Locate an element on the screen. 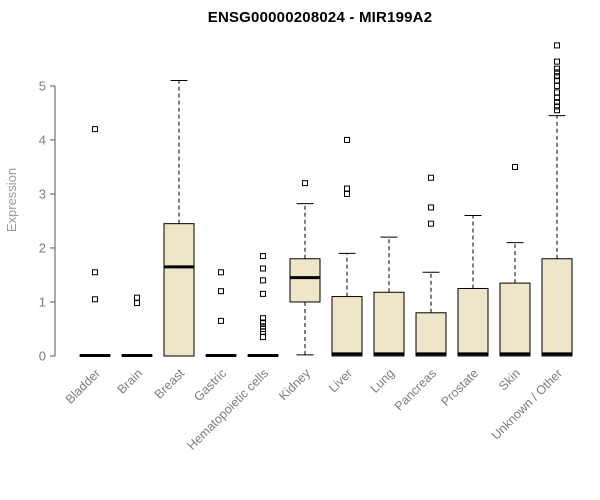 Image resolution: width=600 pixels, height=500 pixels. box-prostate is located at coordinates (473, 286).